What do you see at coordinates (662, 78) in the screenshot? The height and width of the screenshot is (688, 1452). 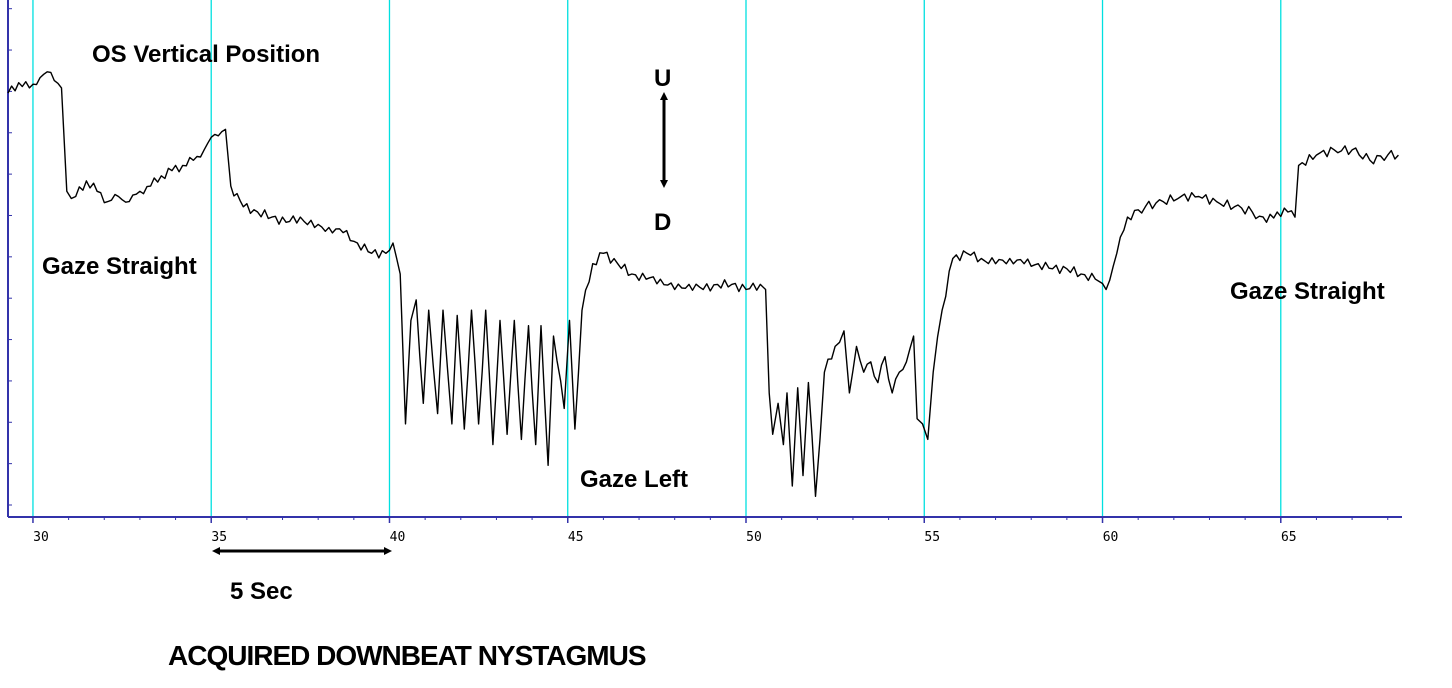 I see `up-label: U` at bounding box center [662, 78].